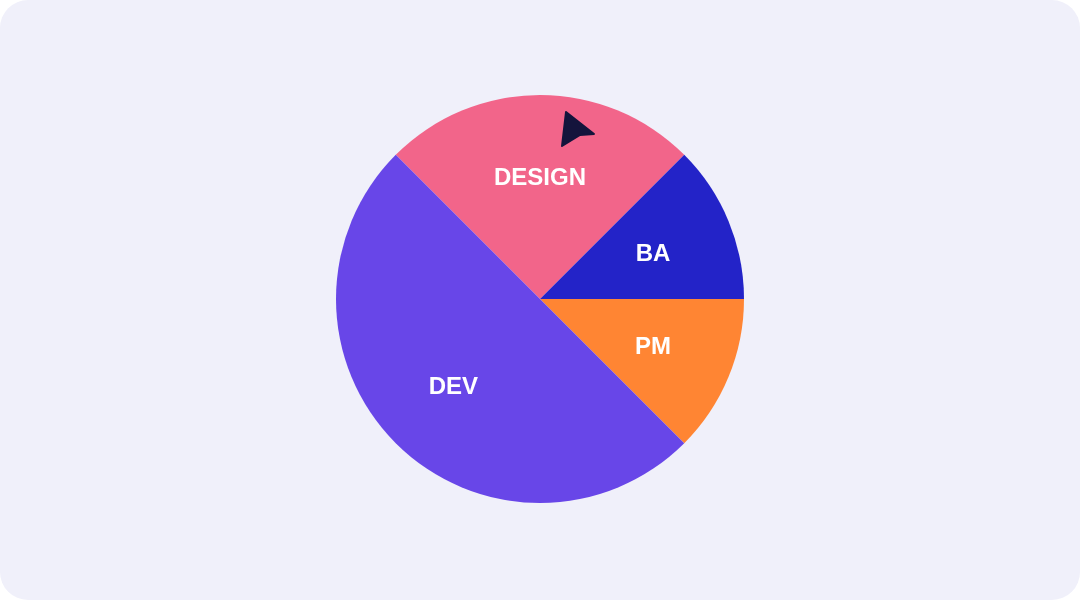 The image size is (1080, 600). I want to click on slice-label: PM, so click(653, 346).